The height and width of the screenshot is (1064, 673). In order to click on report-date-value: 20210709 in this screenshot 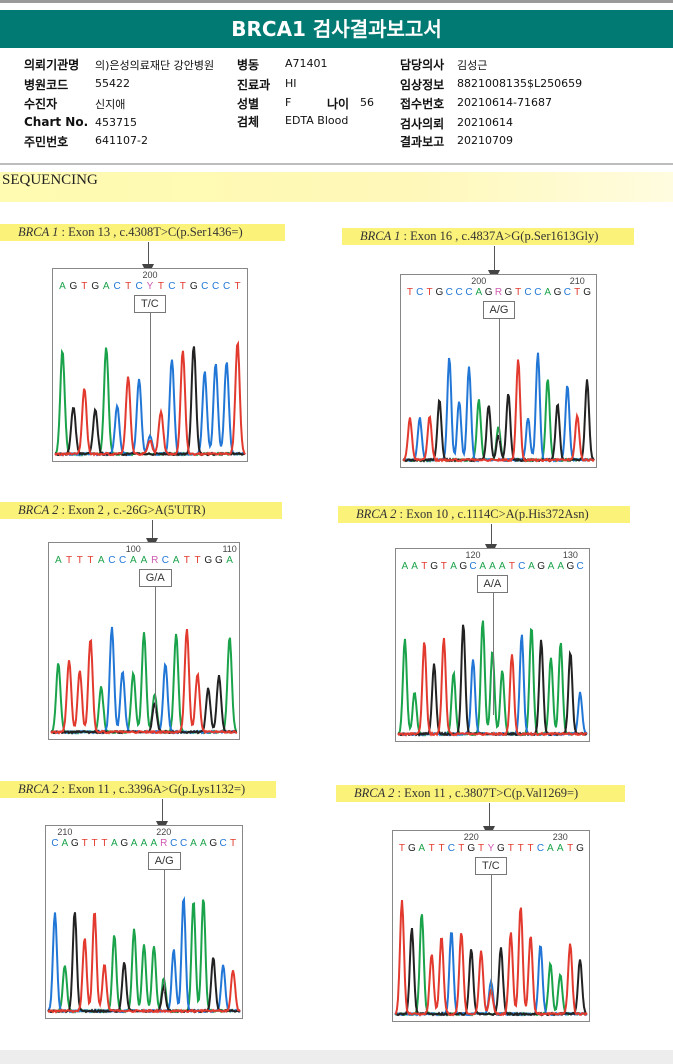, I will do `click(485, 140)`.